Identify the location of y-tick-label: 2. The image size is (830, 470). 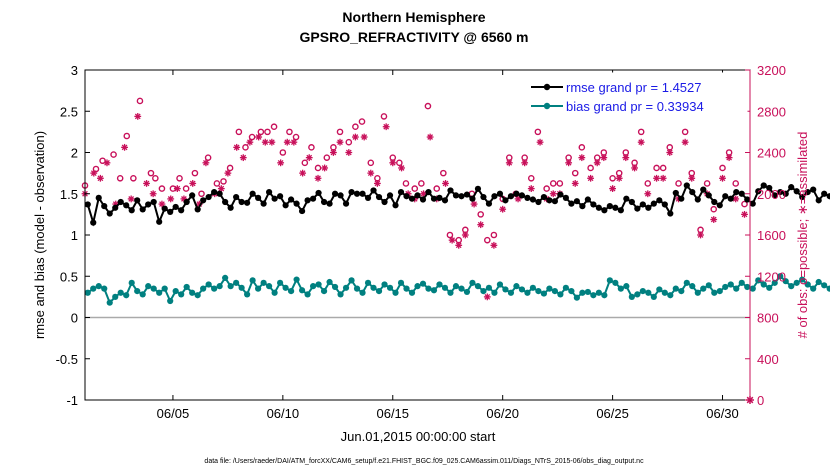
(74, 153).